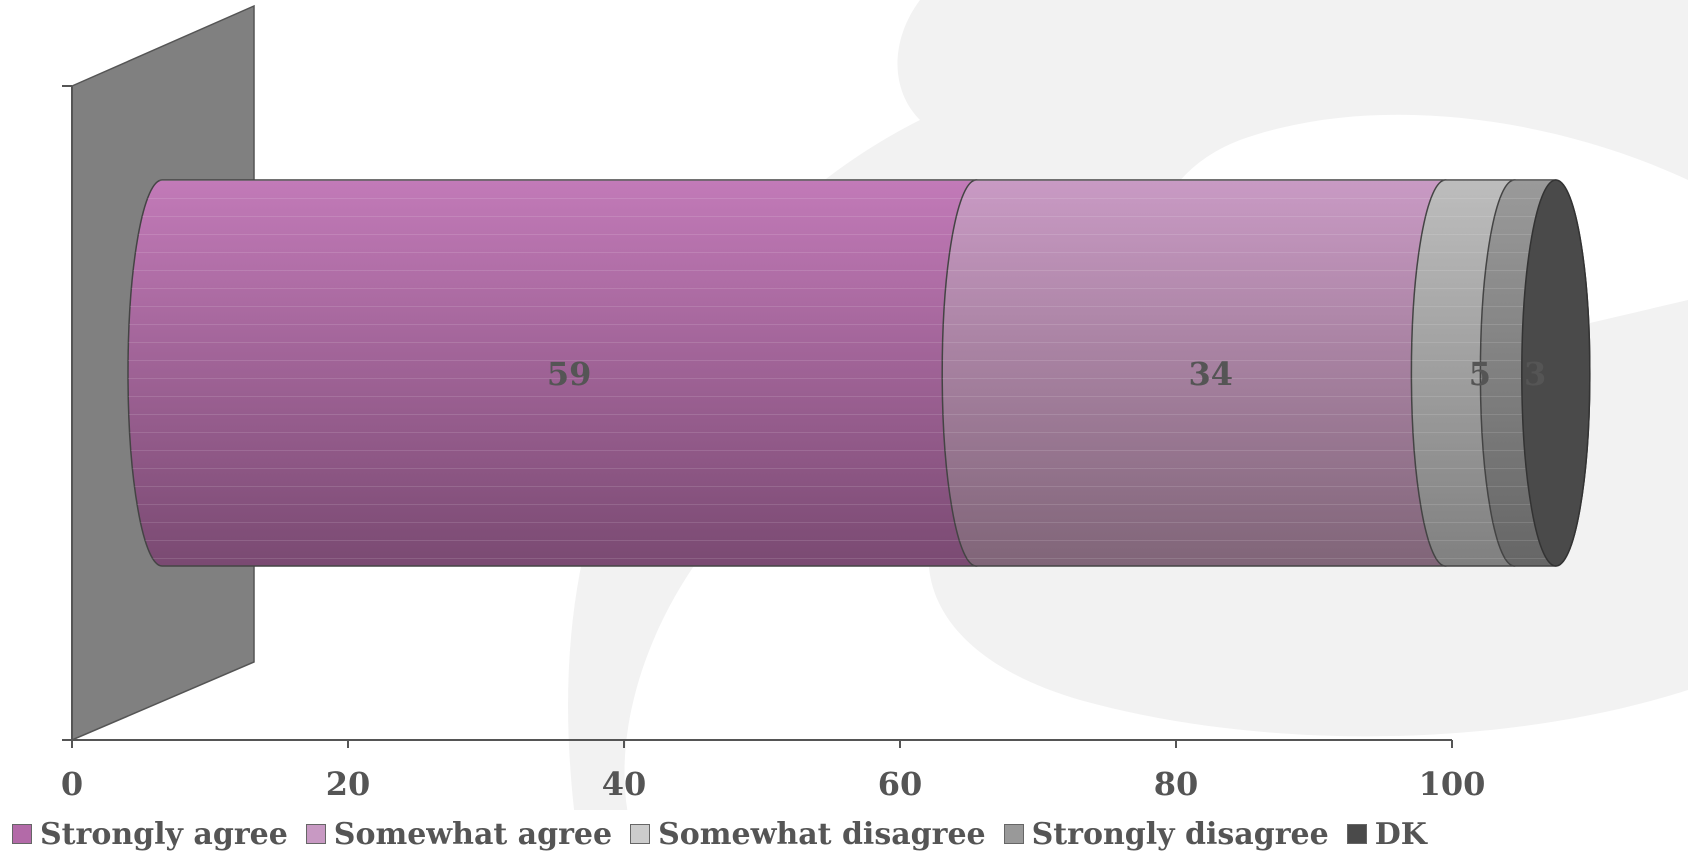  I want to click on data-label: 34, so click(1211, 374).